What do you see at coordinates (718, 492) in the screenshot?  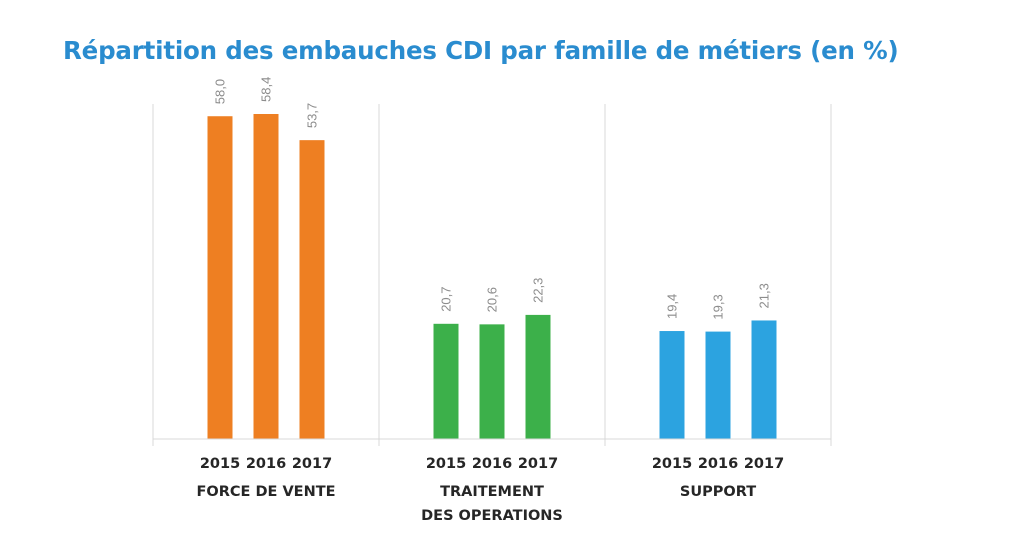 I see `group-label: SUPPORT` at bounding box center [718, 492].